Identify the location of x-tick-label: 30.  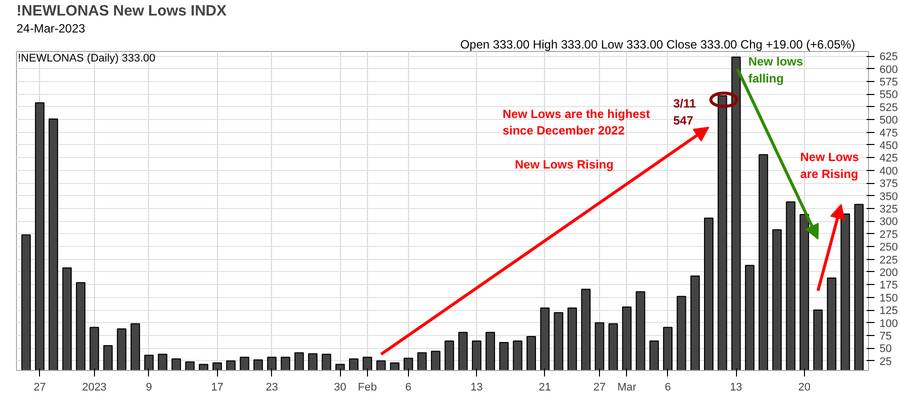
(340, 388).